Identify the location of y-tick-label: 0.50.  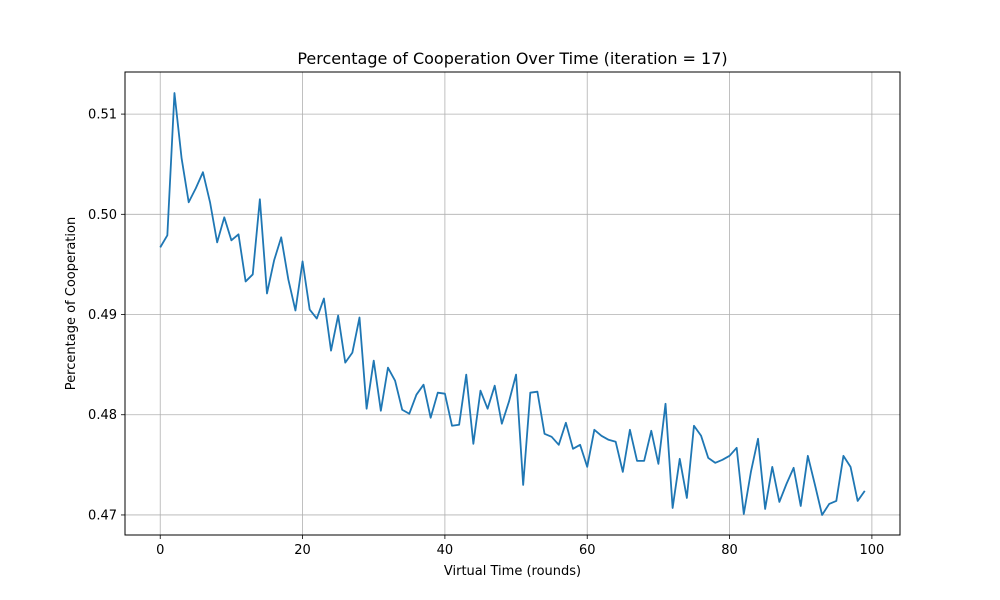
(102, 215).